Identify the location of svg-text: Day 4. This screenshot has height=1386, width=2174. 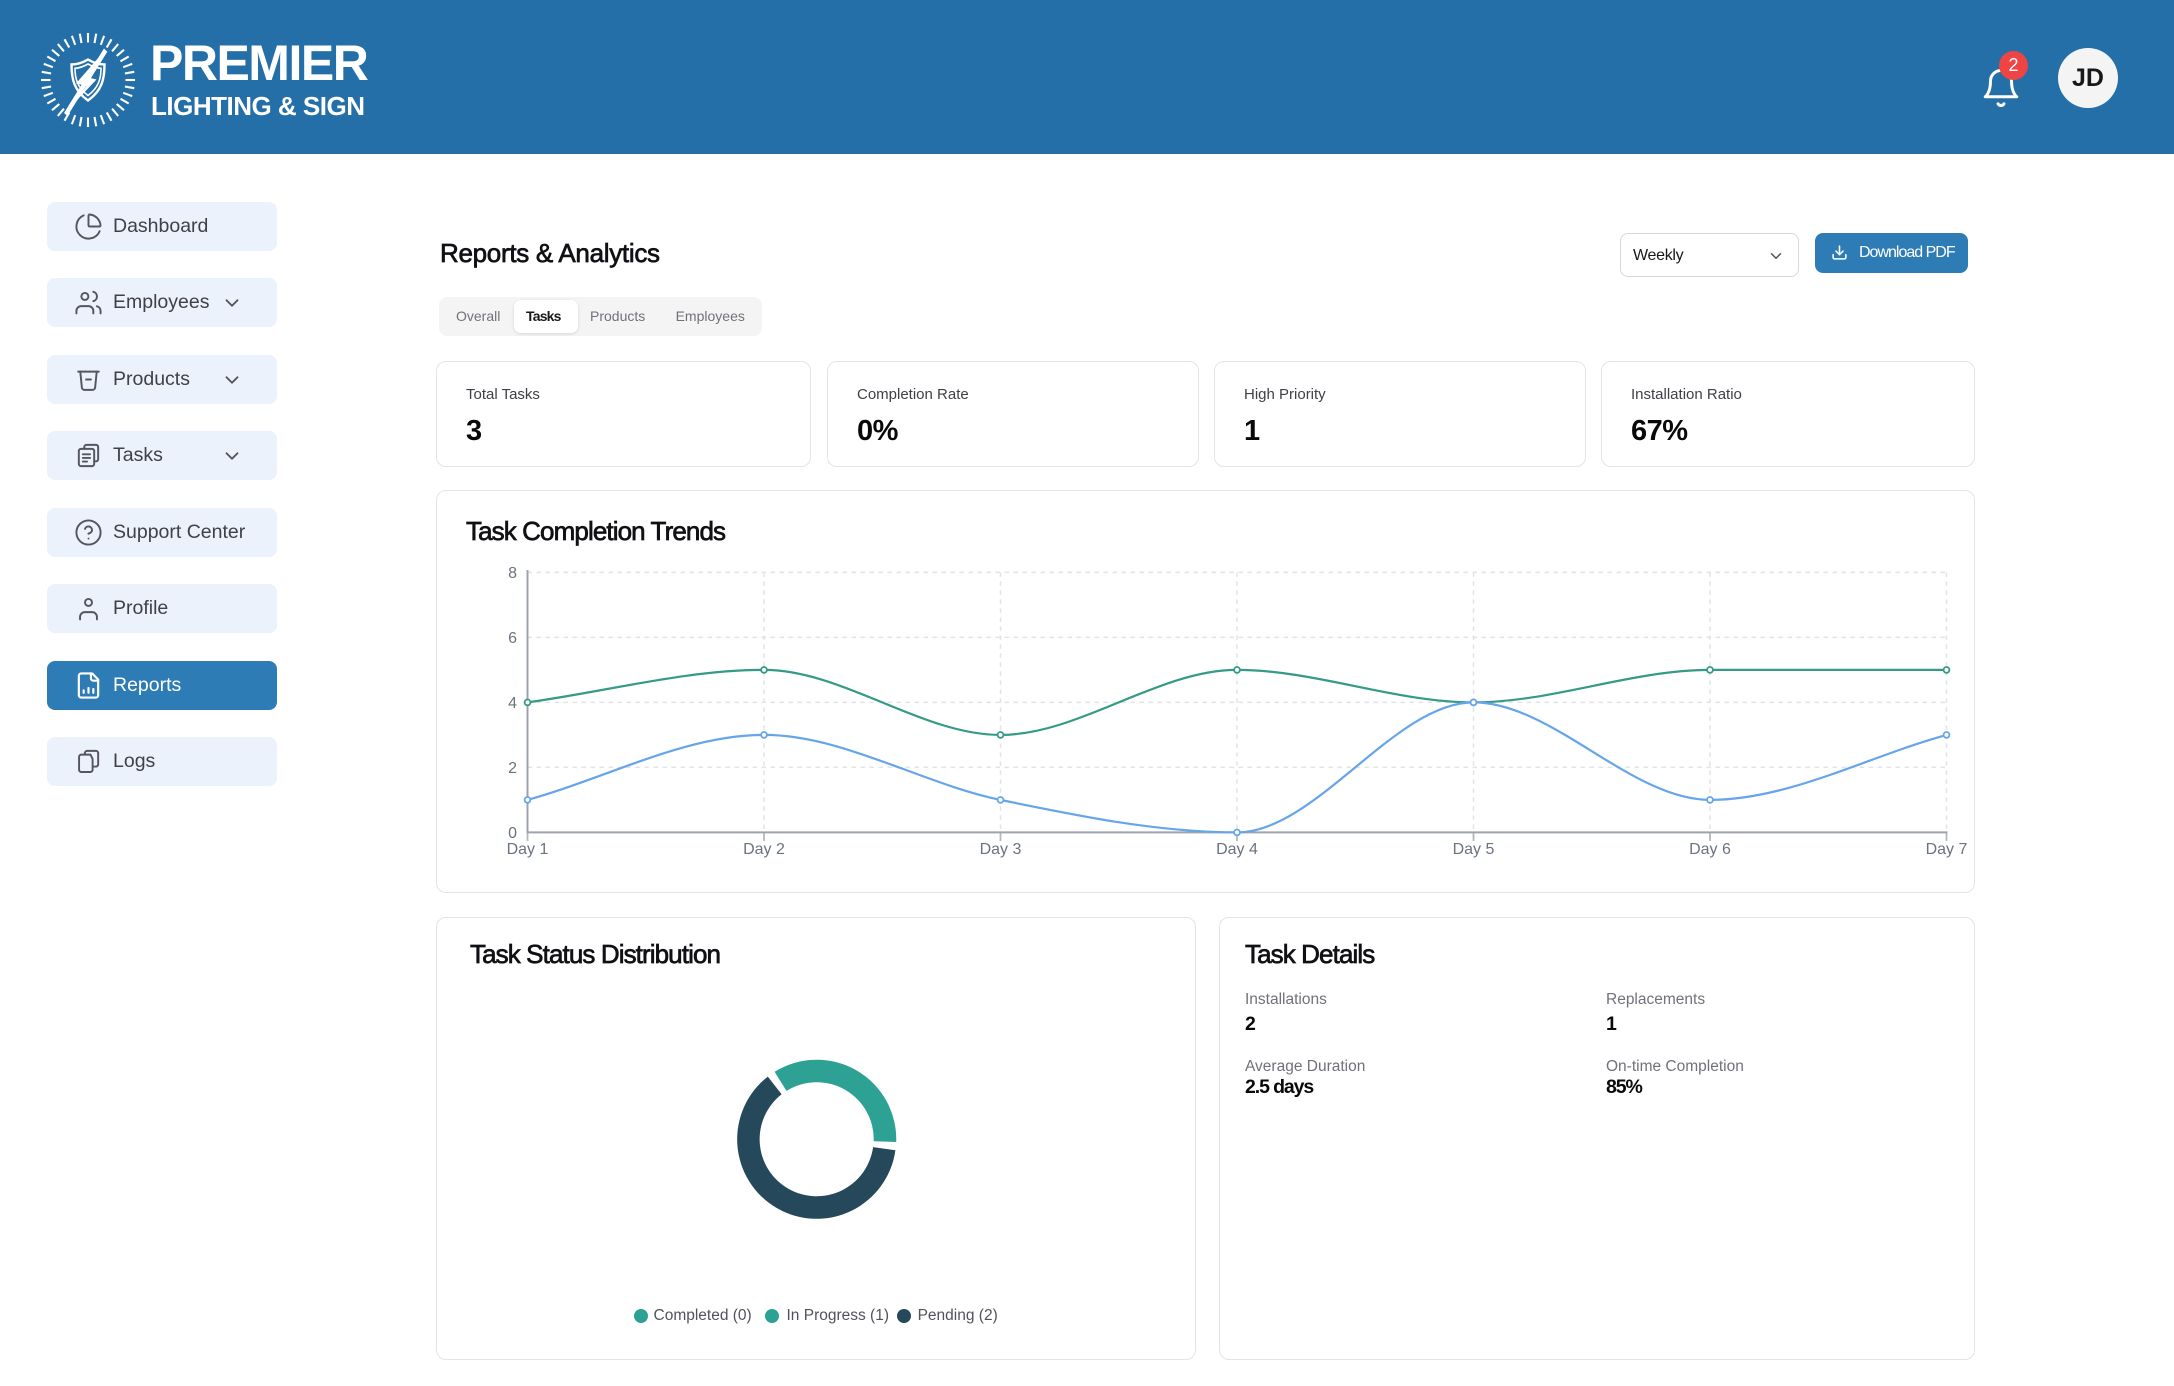
(1237, 849).